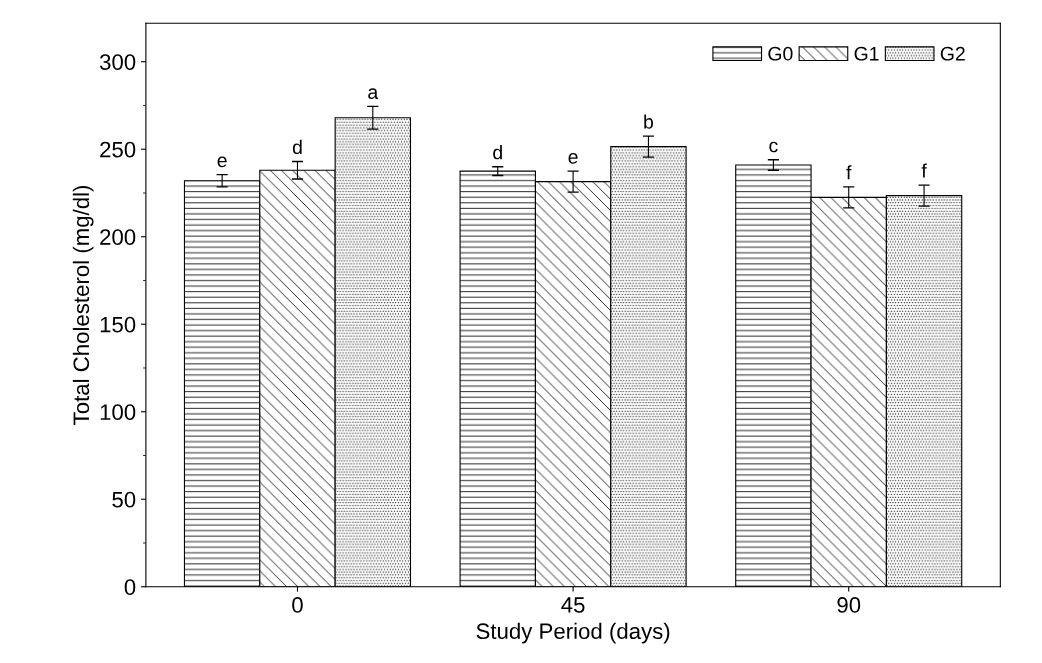  I want to click on legend-label: G0, so click(780, 53).